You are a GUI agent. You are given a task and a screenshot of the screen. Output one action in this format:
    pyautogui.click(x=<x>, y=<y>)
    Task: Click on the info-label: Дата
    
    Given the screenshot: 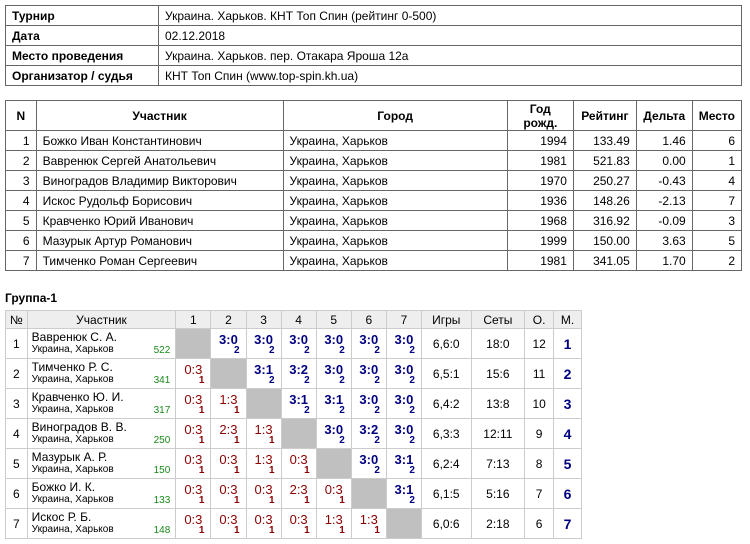 What is the action you would take?
    pyautogui.click(x=82, y=35)
    